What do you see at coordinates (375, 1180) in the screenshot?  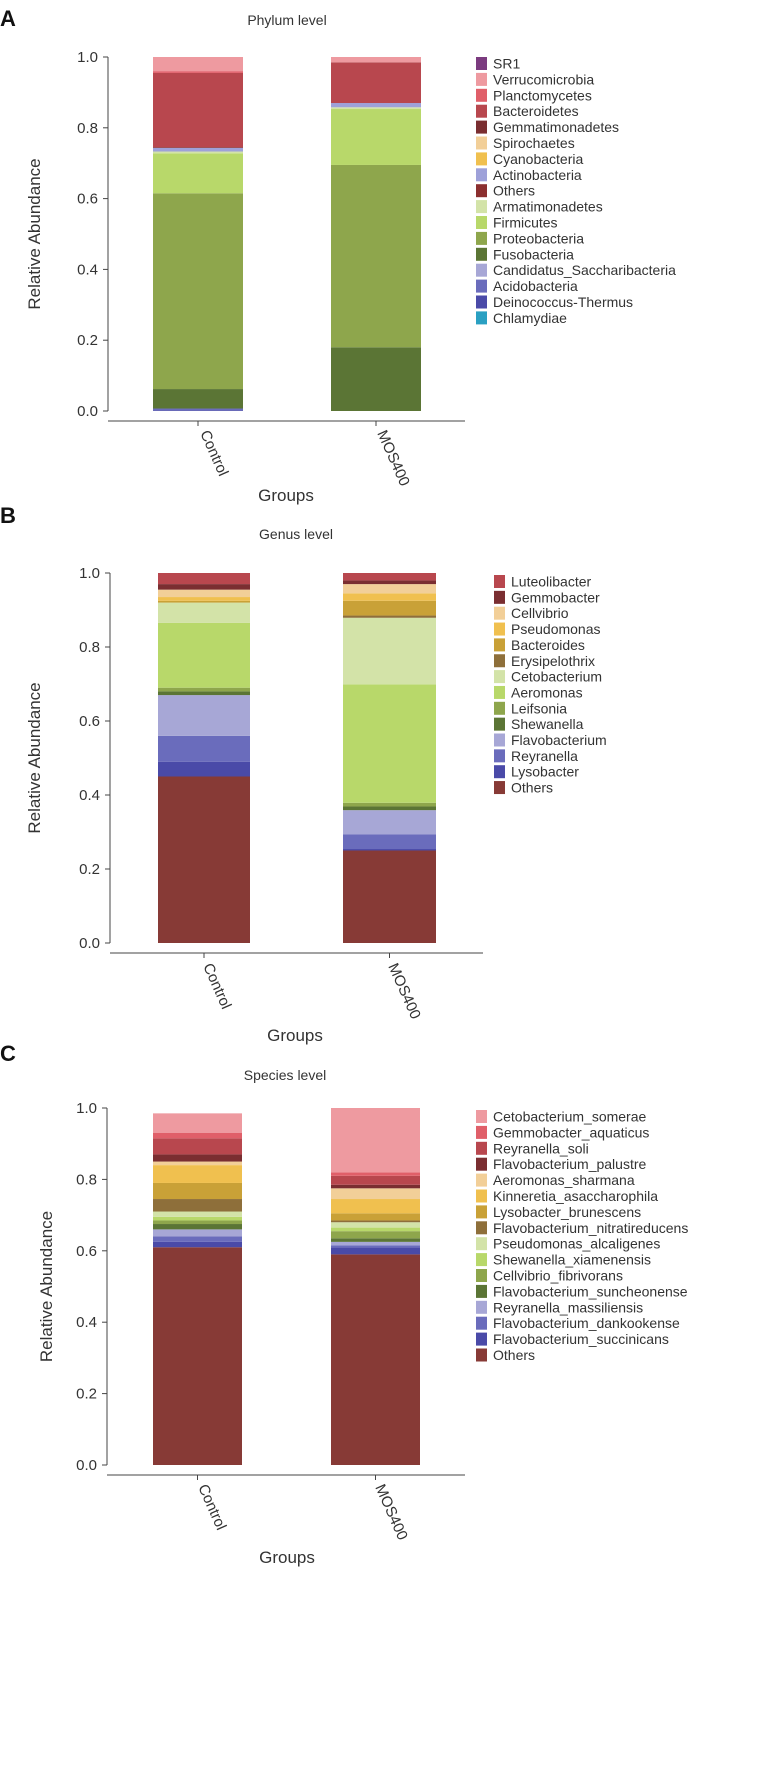 I see `bar-segment-reyranella-soli-mos400` at bounding box center [375, 1180].